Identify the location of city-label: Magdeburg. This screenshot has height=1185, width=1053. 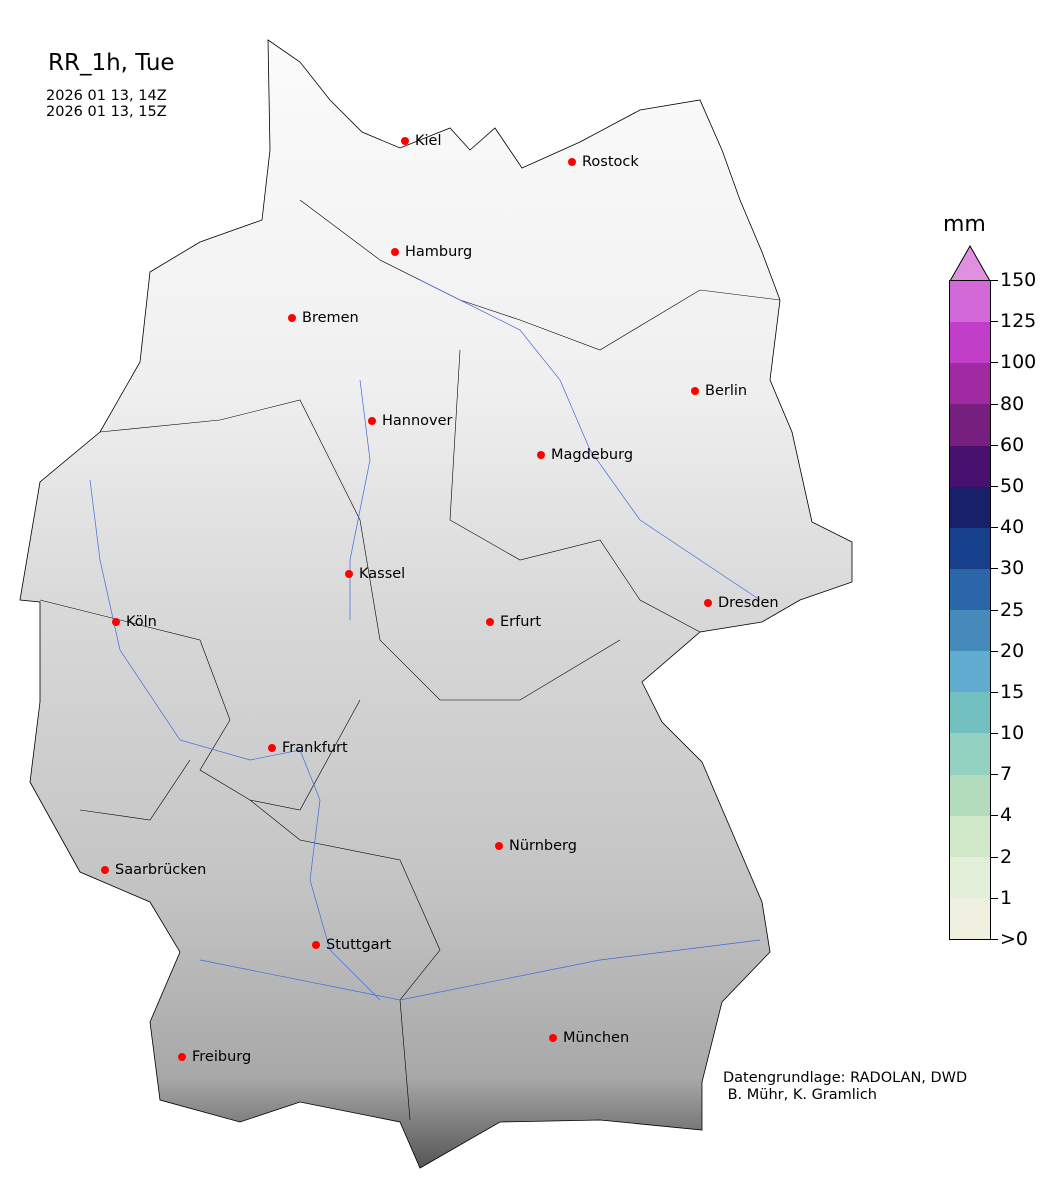
(585, 455).